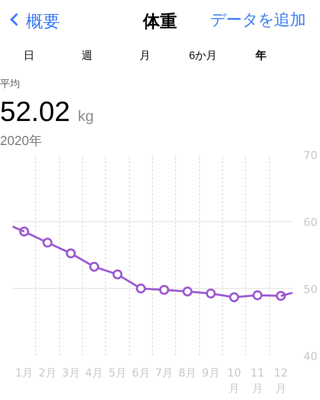 The height and width of the screenshot is (400, 320). I want to click on text: 日, so click(29, 56).